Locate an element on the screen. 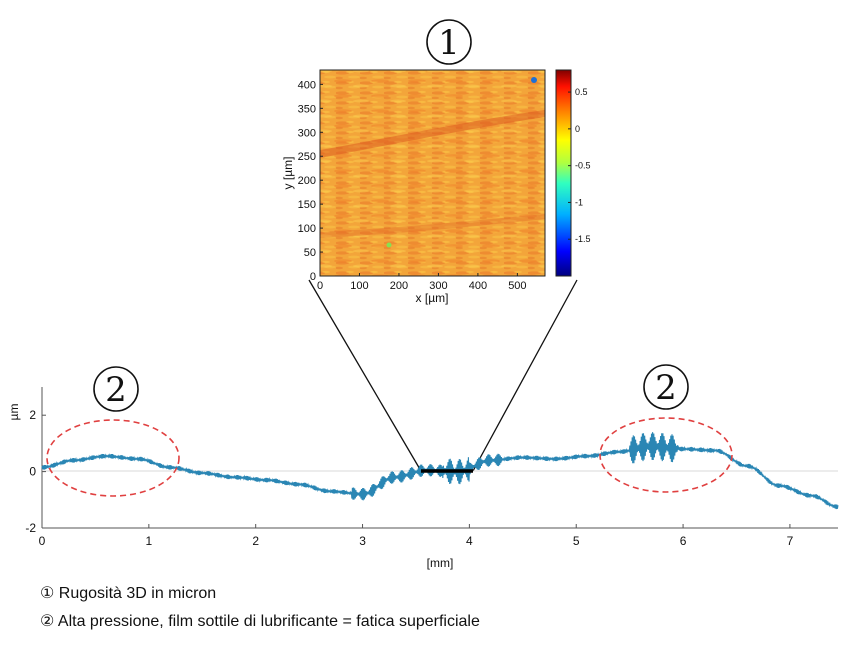 The height and width of the screenshot is (650, 850). colorbar-gradient is located at coordinates (563, 173).